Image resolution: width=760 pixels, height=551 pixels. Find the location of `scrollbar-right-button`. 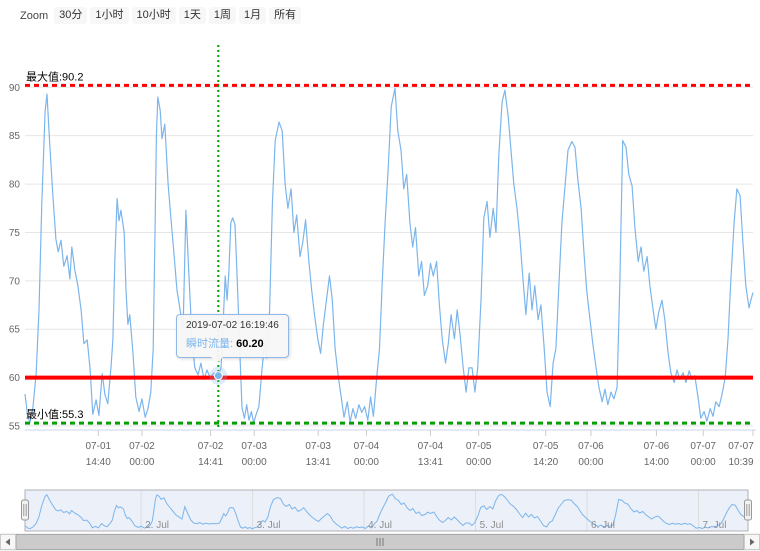

scrollbar-right-button is located at coordinates (752, 542).